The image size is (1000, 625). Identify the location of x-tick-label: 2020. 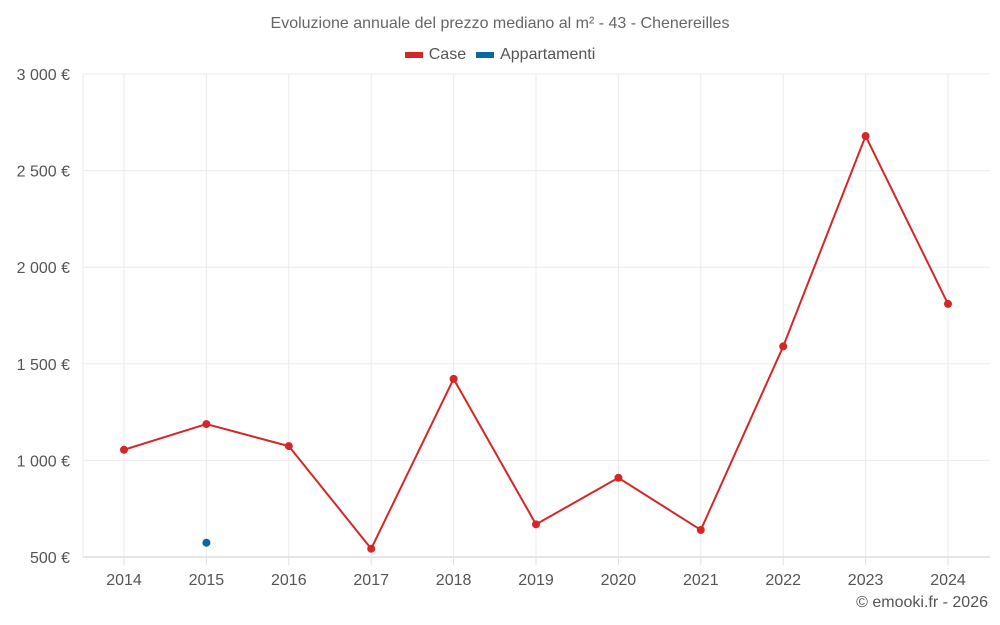
(619, 580).